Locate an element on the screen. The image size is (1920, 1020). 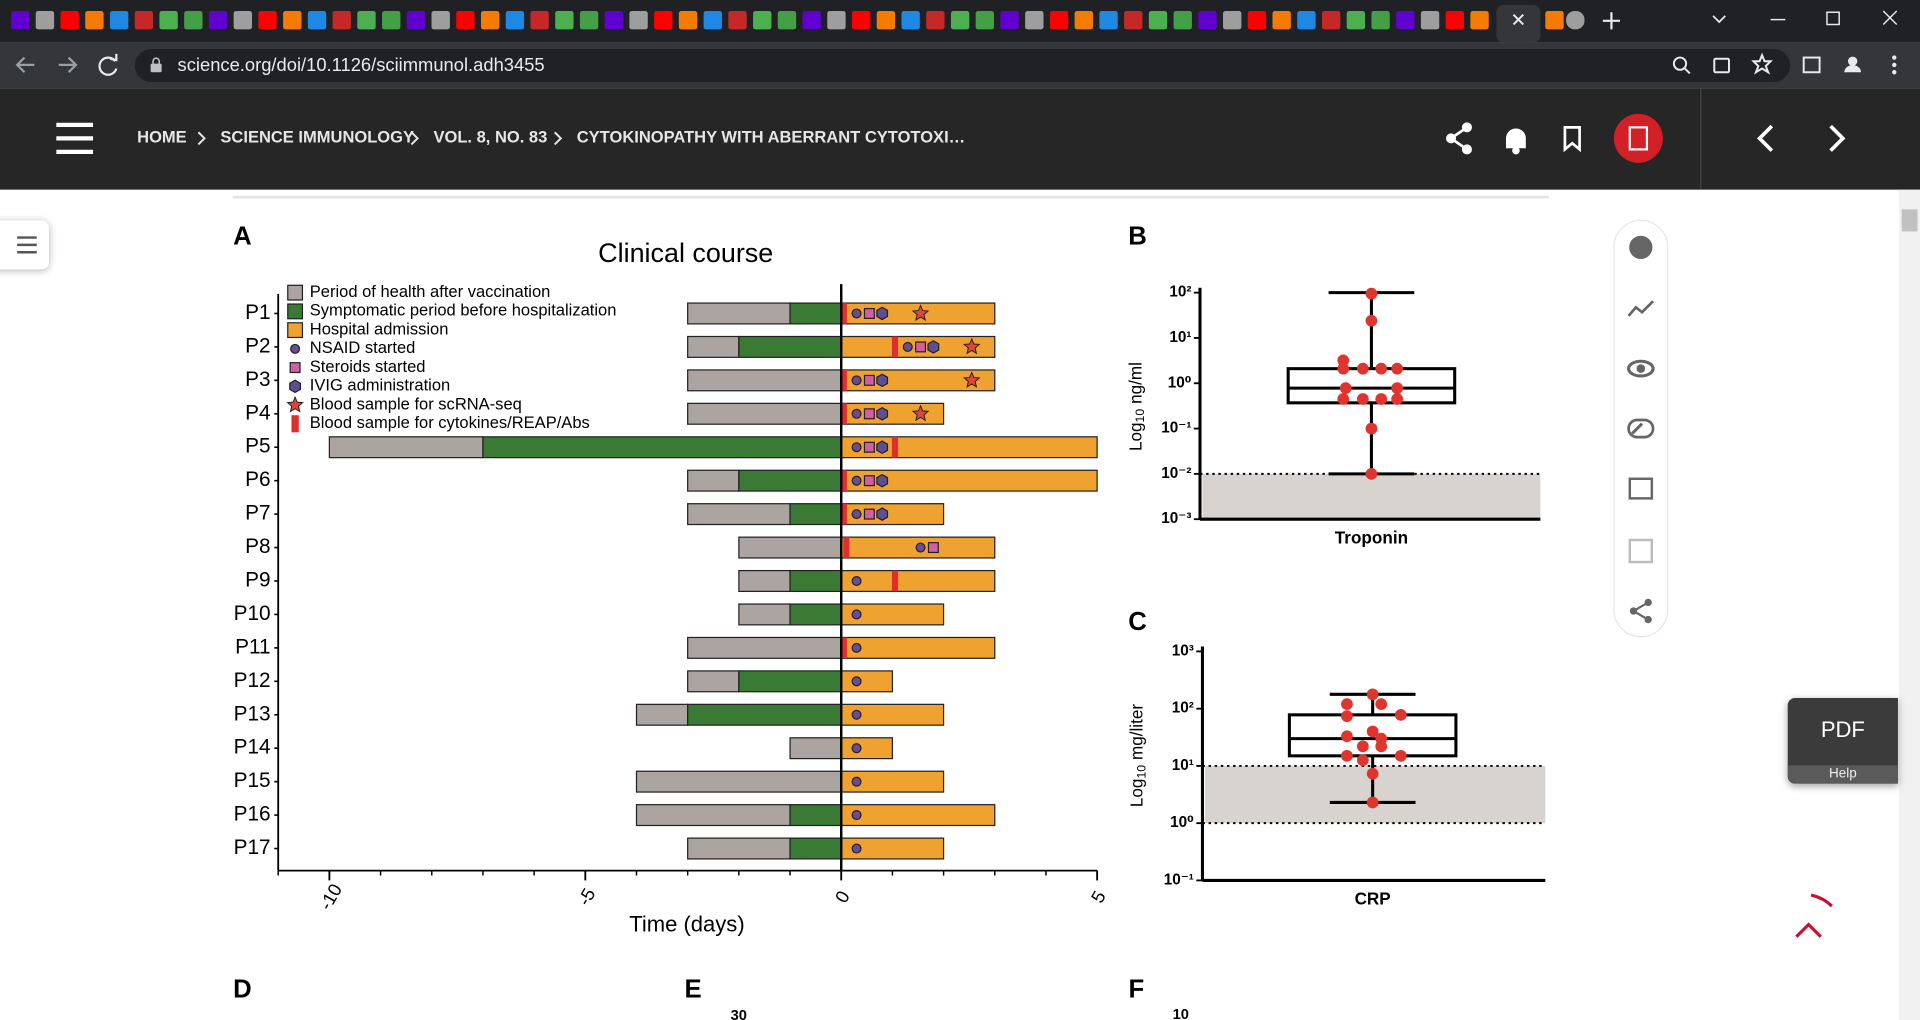
chart-title: Clinical course is located at coordinates (685, 253).